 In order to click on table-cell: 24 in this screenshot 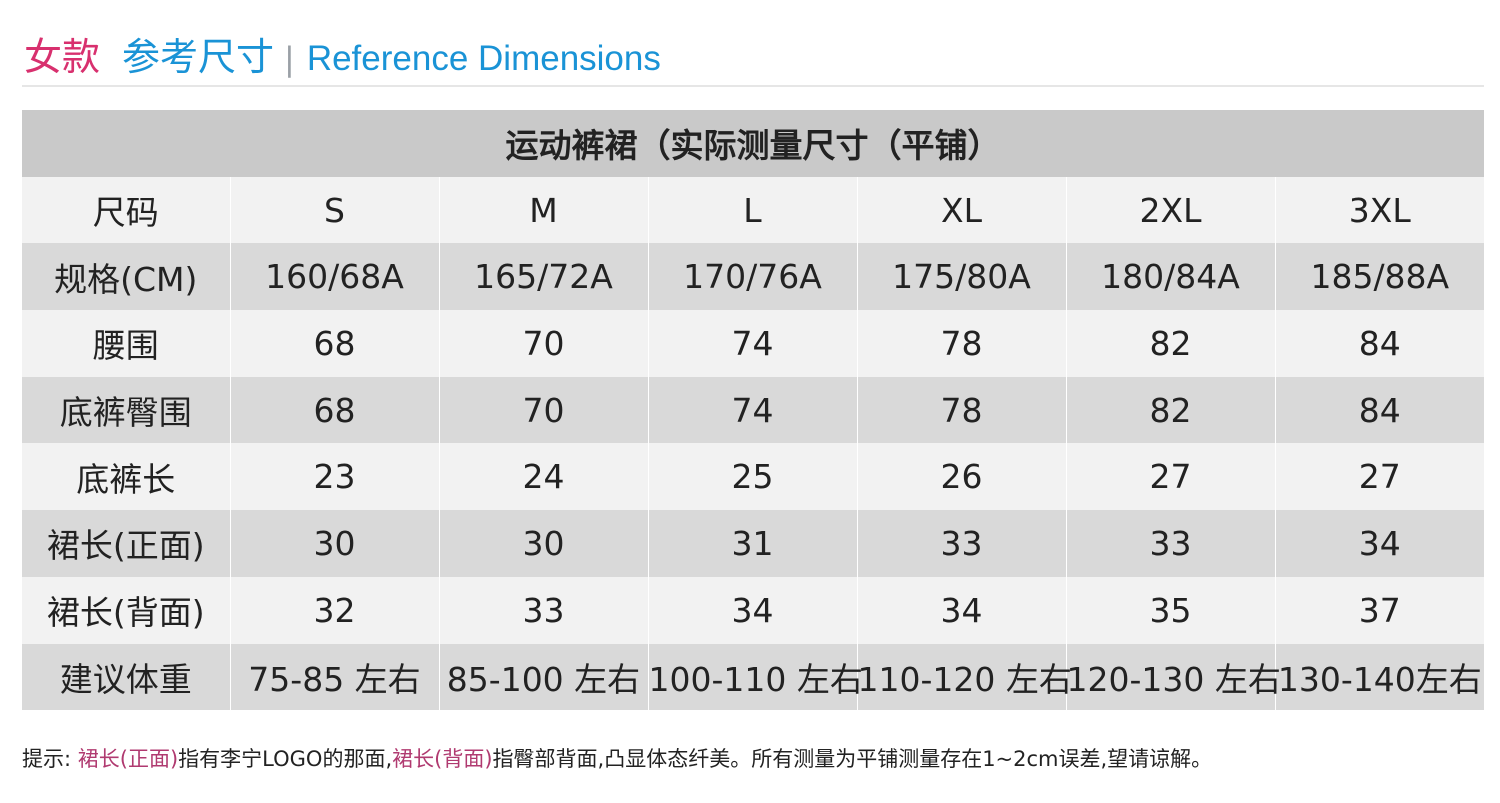, I will do `click(543, 477)`.